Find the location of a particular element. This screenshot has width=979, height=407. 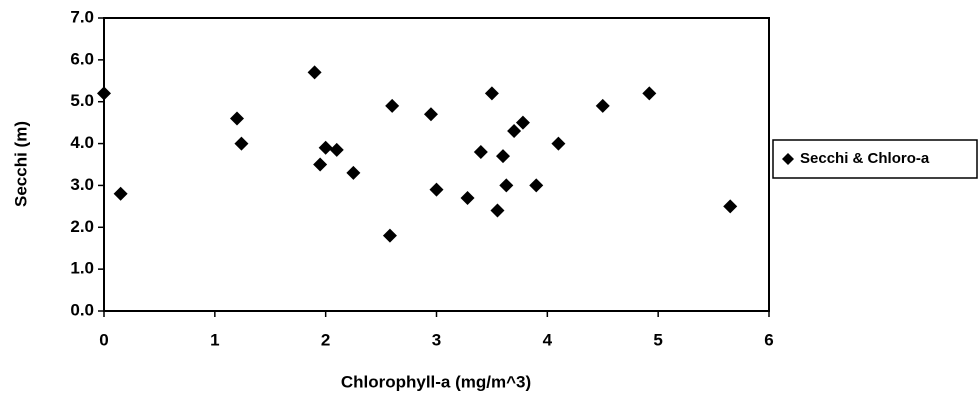

x-tick-label: 0 is located at coordinates (103, 339).